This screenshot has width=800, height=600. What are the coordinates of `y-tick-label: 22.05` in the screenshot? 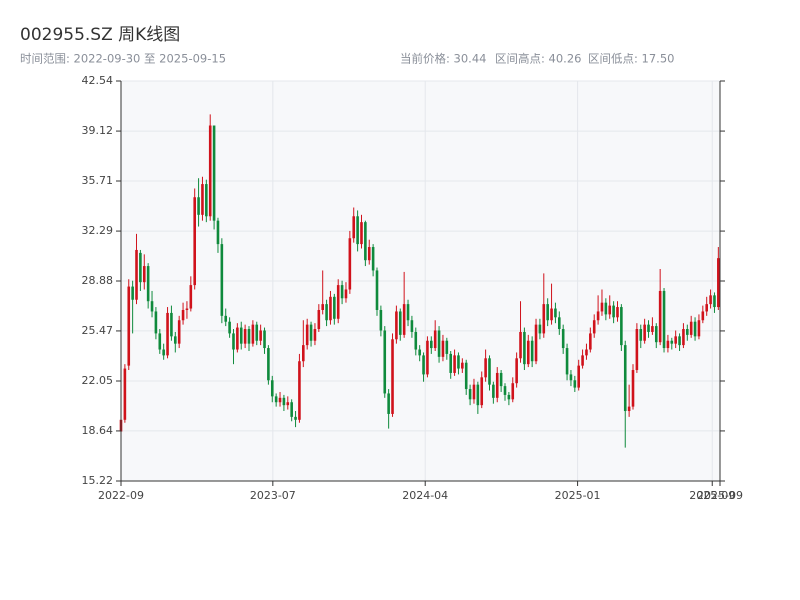 It's located at (98, 380).